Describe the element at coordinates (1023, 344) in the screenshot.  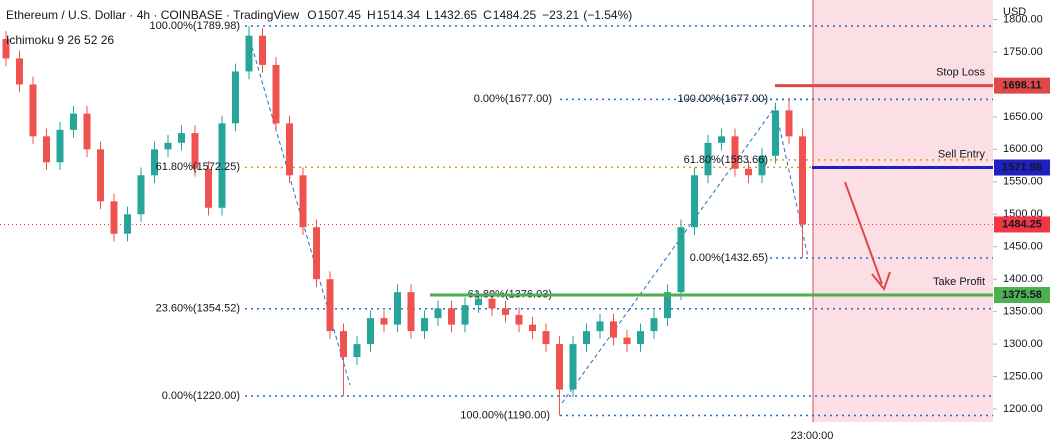
I see `y-tick-label: 1300.00` at that location.